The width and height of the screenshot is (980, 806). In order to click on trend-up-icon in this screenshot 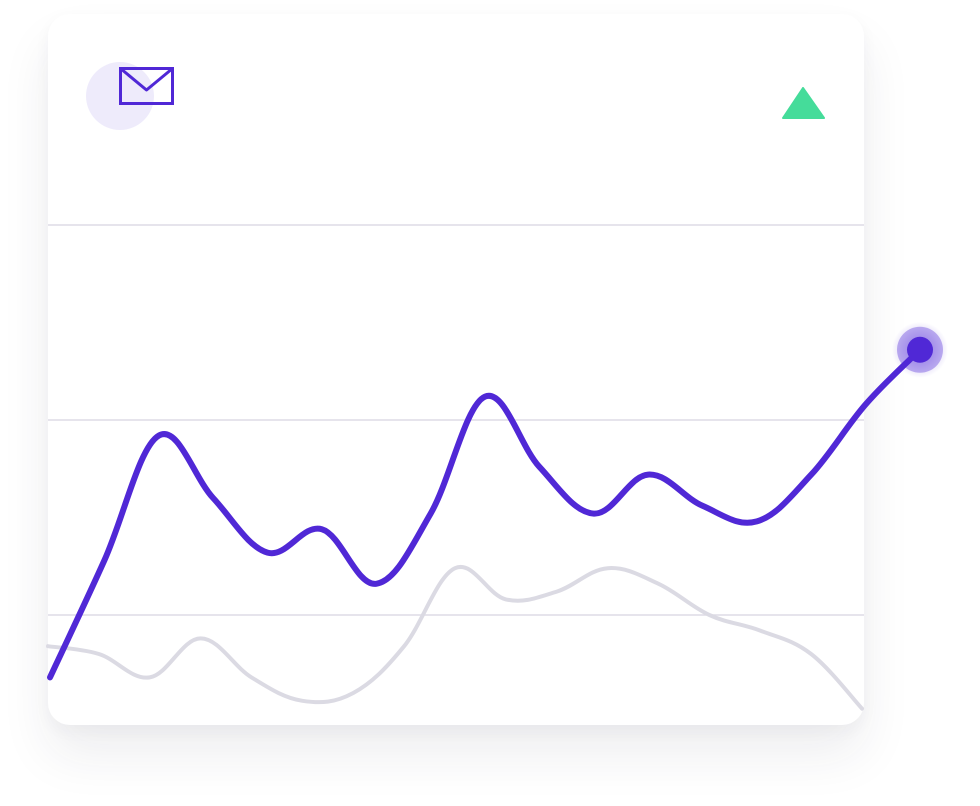, I will do `click(803, 103)`.